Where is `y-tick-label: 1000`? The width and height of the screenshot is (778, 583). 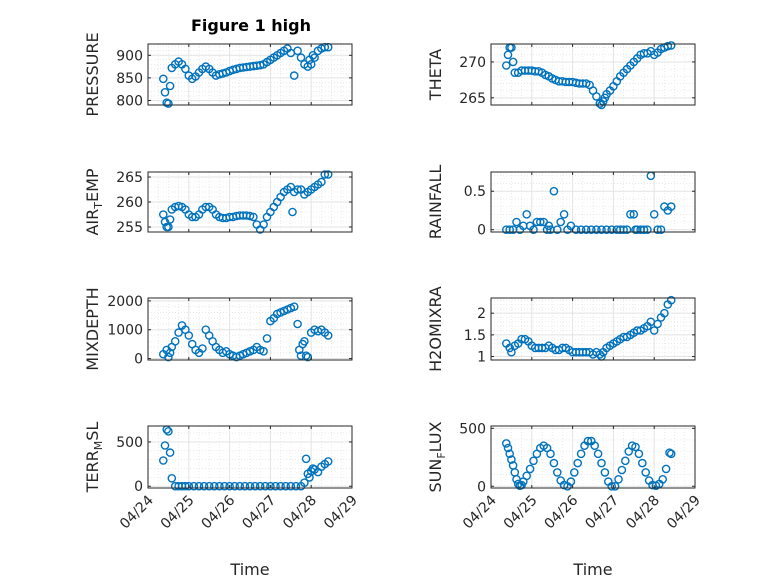
y-tick-label: 1000 is located at coordinates (125, 331).